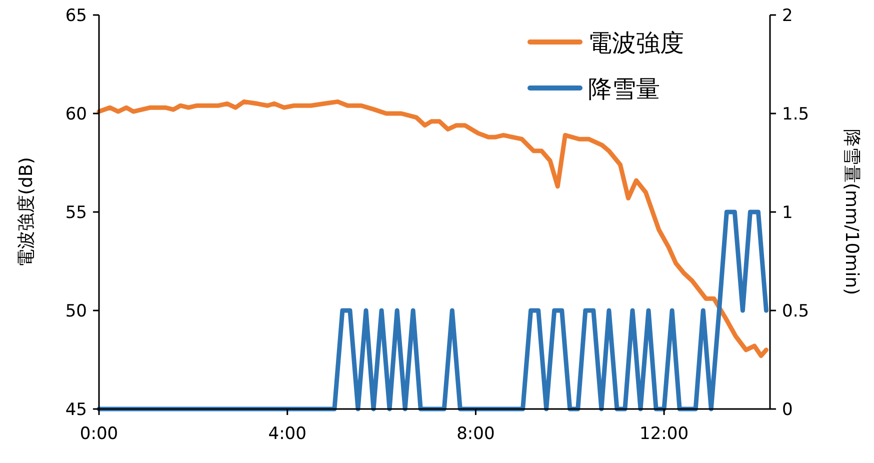  I want to click on y-tick-label: 60, so click(76, 114).